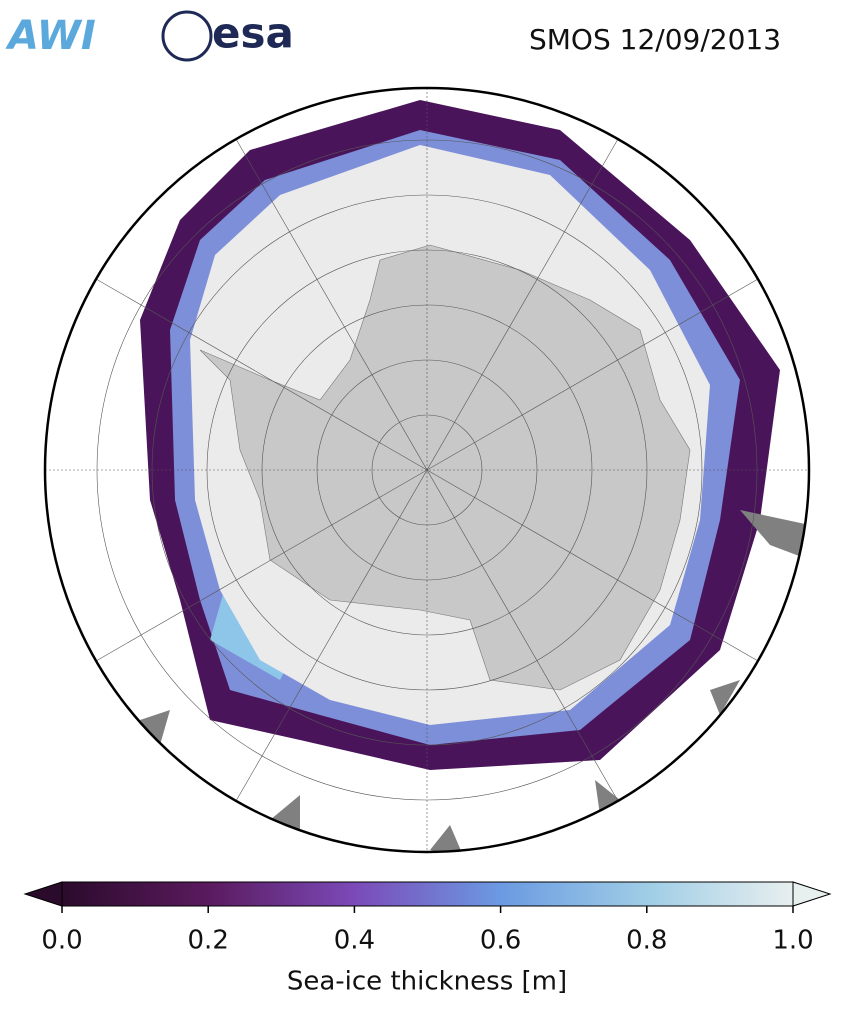  I want to click on colorbar-tick-label: 0.0, so click(61, 941).